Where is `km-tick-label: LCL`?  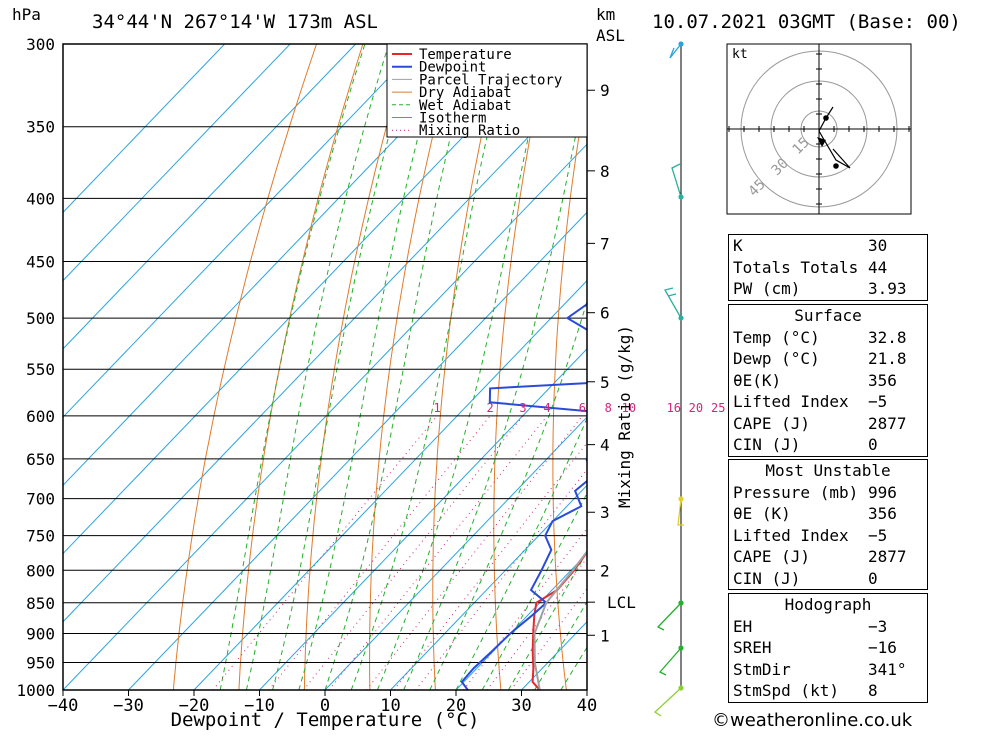 km-tick-label: LCL is located at coordinates (621, 602).